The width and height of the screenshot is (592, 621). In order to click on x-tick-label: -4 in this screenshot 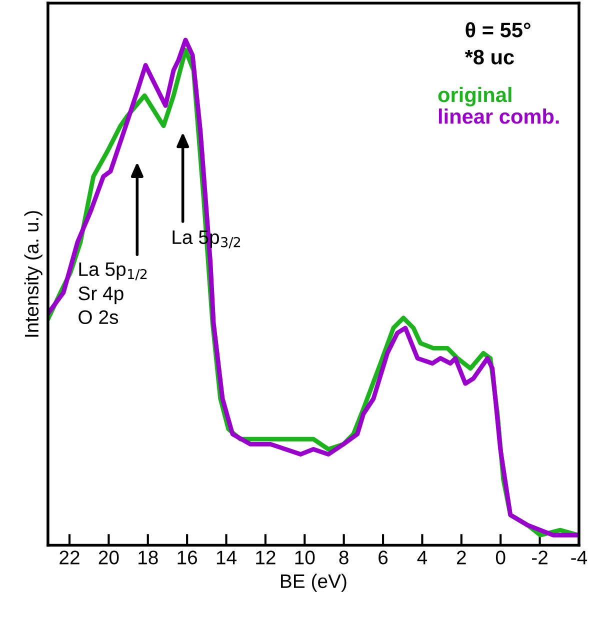, I will do `click(579, 557)`.